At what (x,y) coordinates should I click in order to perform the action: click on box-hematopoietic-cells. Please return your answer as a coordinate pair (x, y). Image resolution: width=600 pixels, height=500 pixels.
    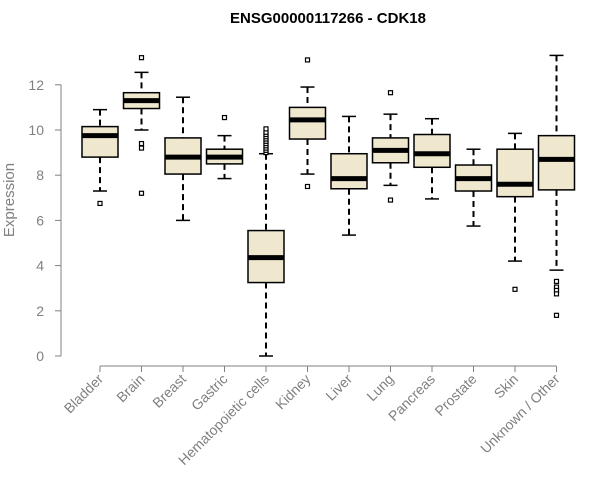
    Looking at the image, I should click on (266, 241).